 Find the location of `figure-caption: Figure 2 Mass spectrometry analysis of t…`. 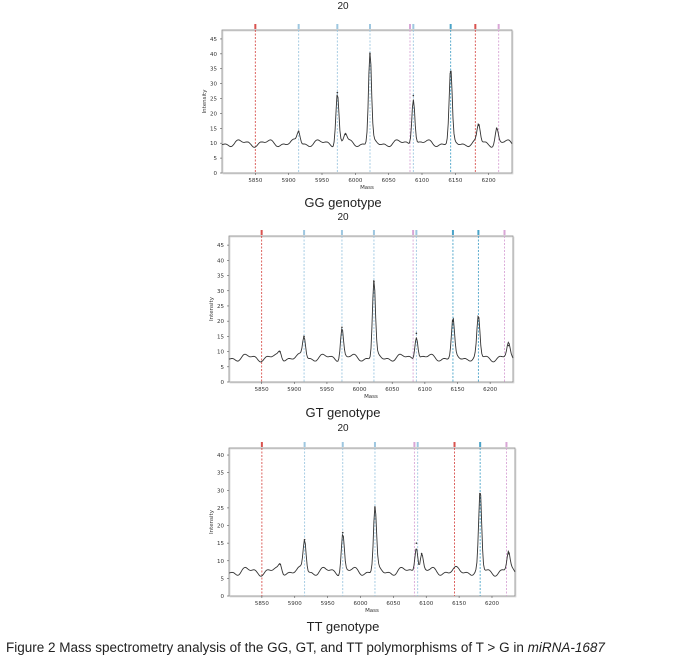

figure-caption: Figure 2 Mass spectrometry analysis of t… is located at coordinates (305, 647).